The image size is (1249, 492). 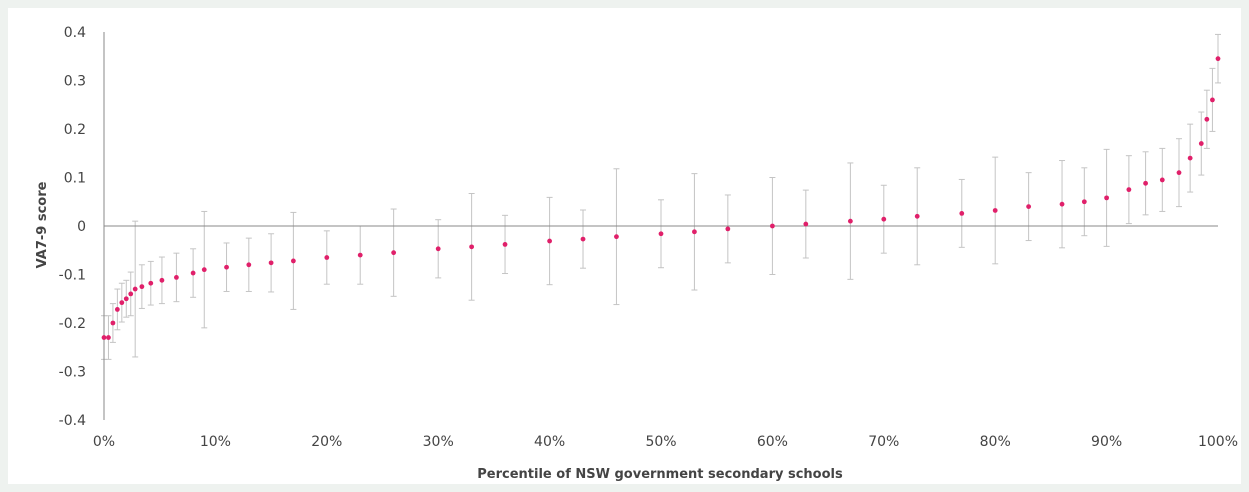 What do you see at coordinates (75, 82) in the screenshot?
I see `y-tick-label: 0.3` at bounding box center [75, 82].